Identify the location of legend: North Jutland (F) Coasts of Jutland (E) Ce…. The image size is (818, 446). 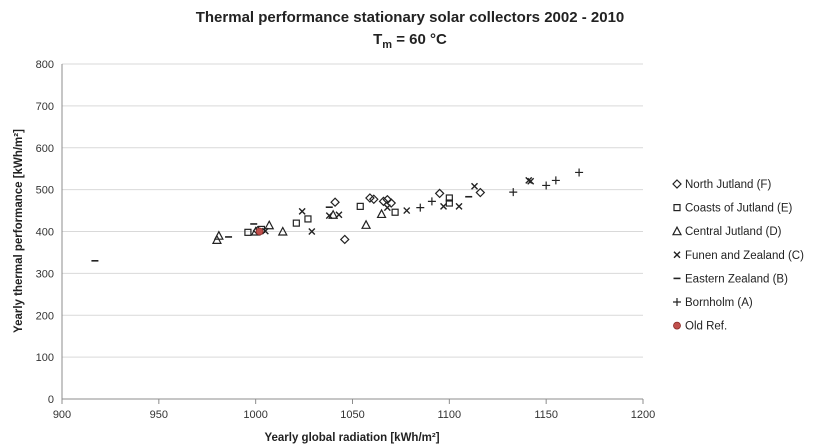
(738, 256).